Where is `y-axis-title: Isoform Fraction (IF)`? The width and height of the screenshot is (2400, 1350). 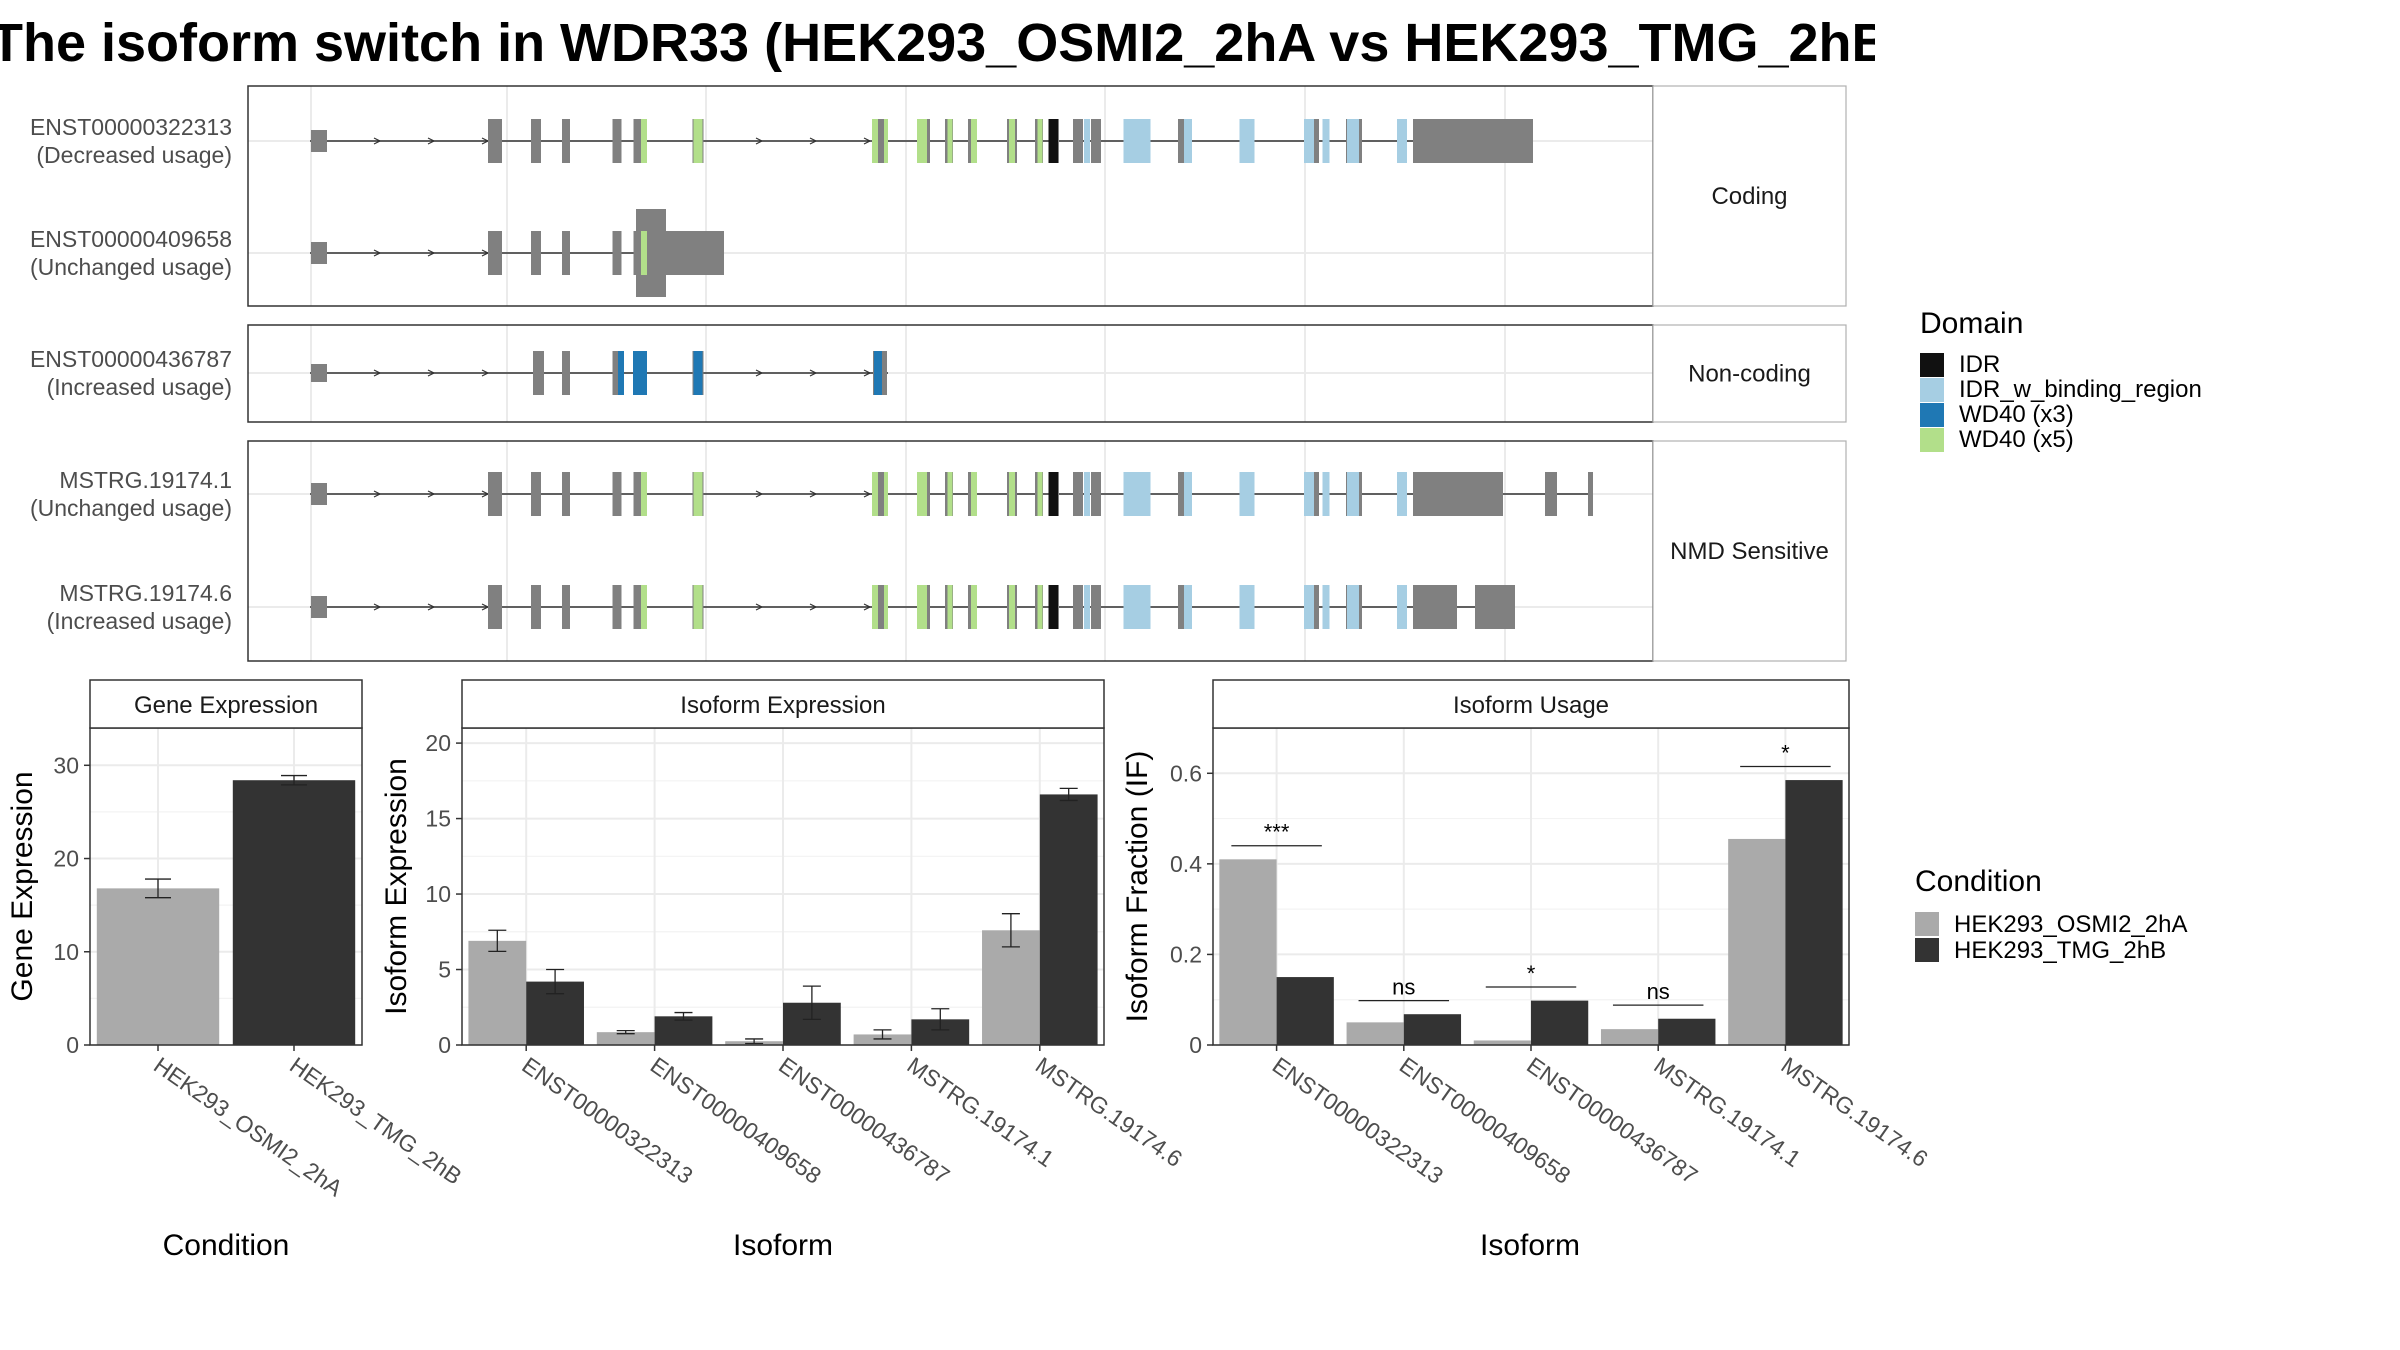
y-axis-title: Isoform Fraction (IF) is located at coordinates (1137, 887).